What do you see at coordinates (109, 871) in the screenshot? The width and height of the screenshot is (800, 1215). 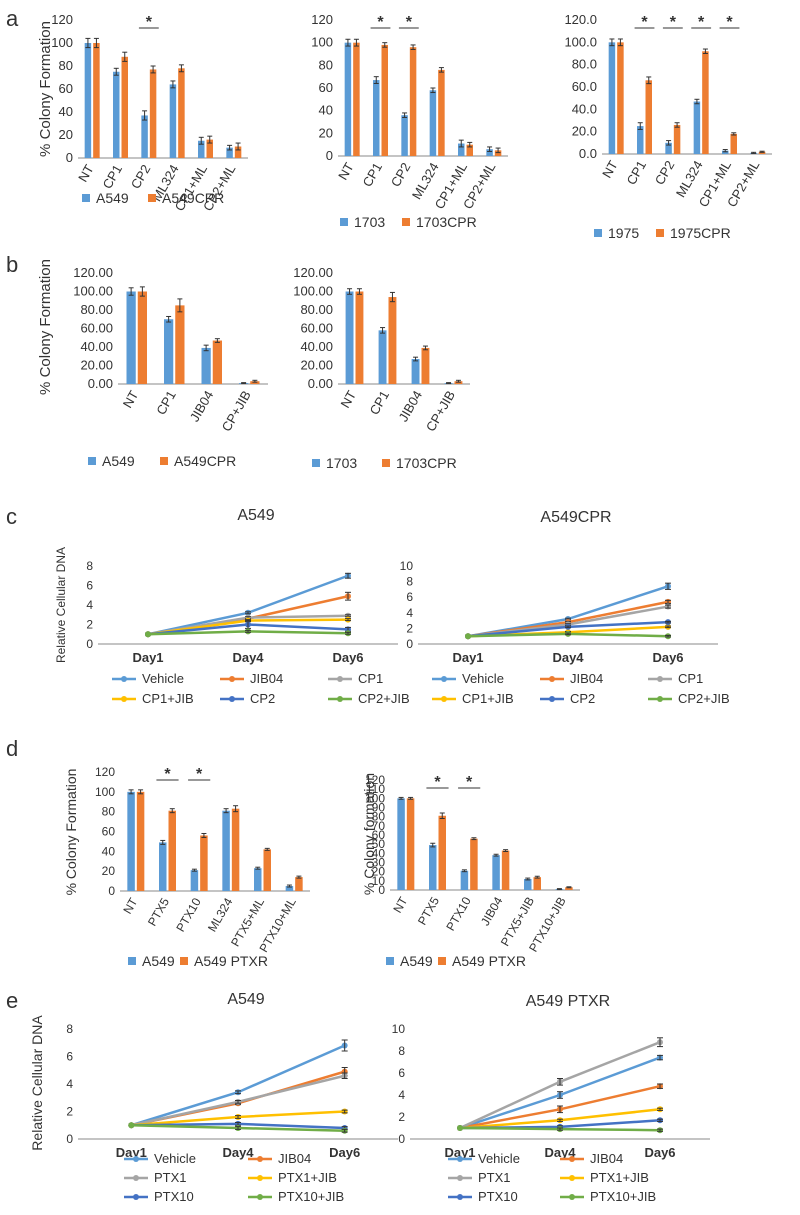 I see `chart-d1-ytick-label: 20` at bounding box center [109, 871].